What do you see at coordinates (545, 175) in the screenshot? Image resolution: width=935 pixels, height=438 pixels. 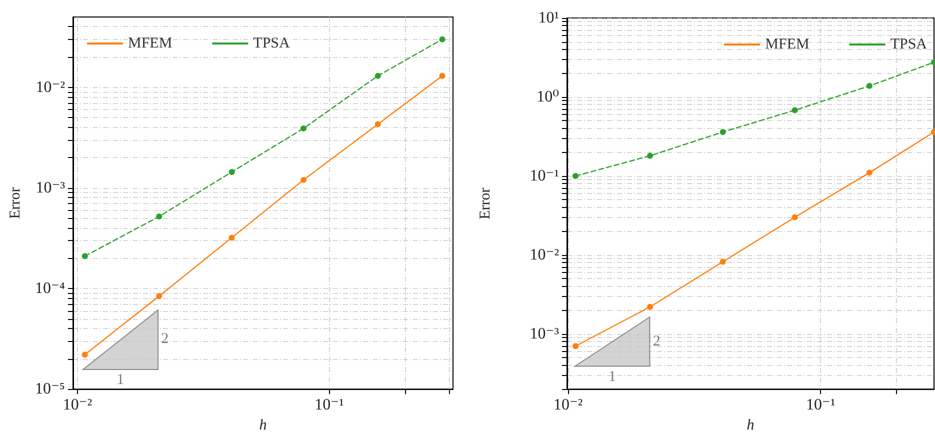 I see `y-tick-label: 10⁻¹` at bounding box center [545, 175].